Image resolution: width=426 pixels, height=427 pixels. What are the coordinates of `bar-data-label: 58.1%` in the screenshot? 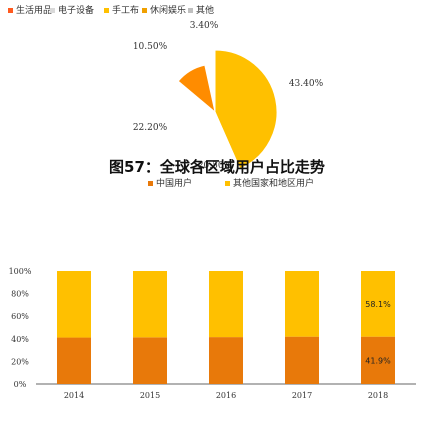 It's located at (378, 304).